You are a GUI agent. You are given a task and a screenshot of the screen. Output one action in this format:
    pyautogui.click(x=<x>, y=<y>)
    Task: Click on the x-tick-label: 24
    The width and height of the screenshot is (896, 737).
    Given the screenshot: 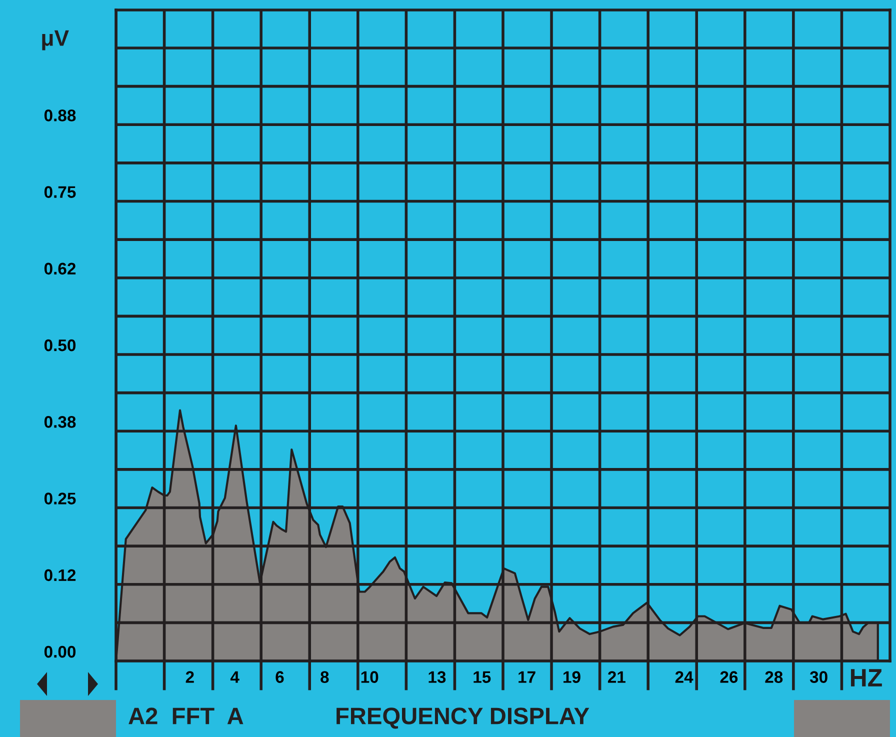 What is the action you would take?
    pyautogui.click(x=684, y=677)
    